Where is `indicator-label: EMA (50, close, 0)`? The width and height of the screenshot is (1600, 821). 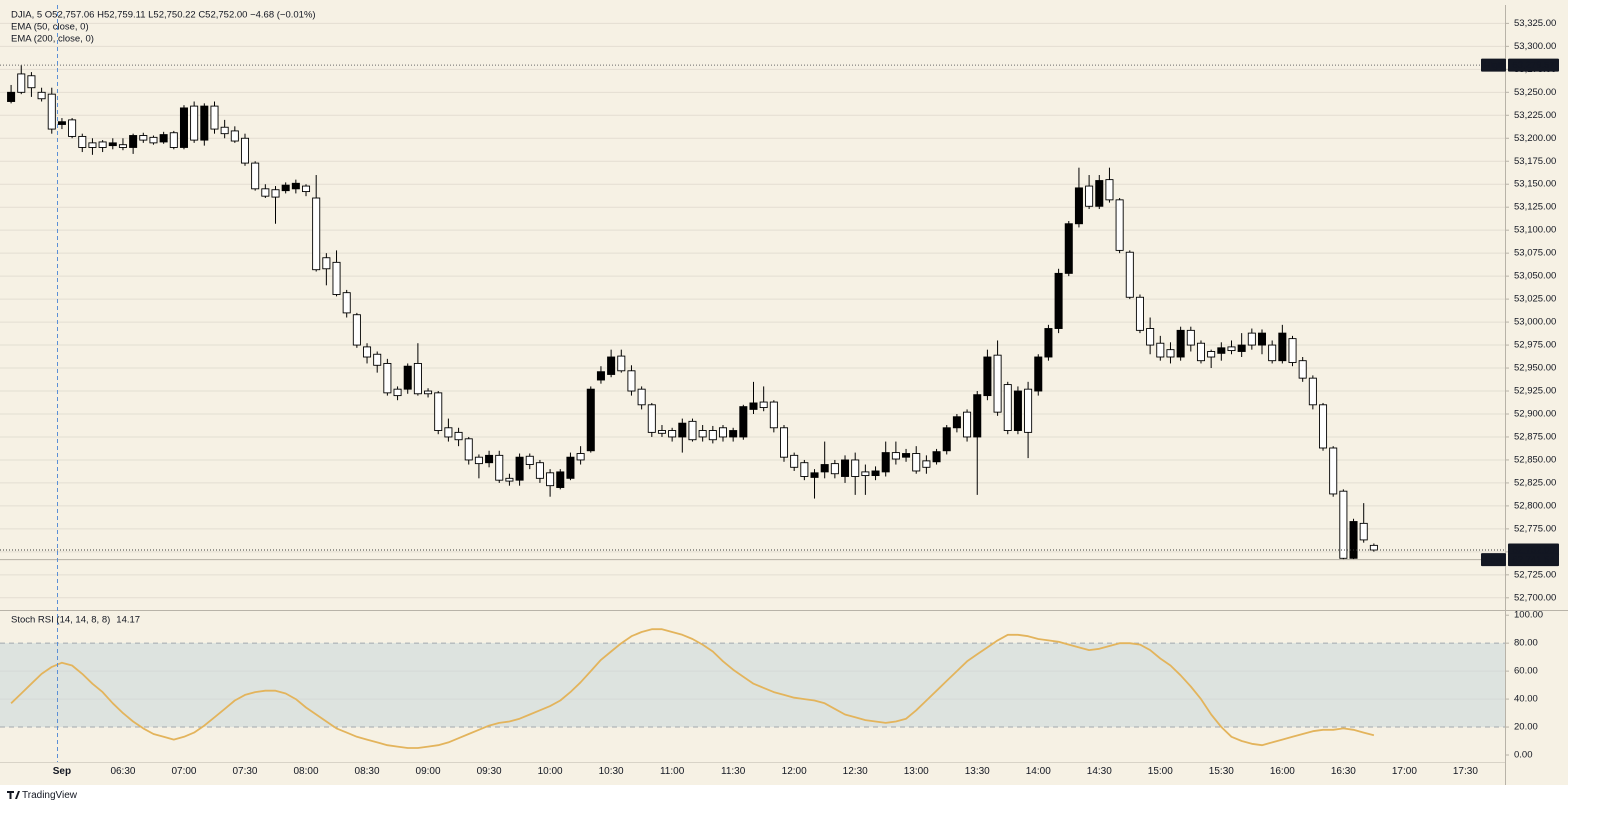
indicator-label: EMA (50, close, 0) is located at coordinates (50, 27).